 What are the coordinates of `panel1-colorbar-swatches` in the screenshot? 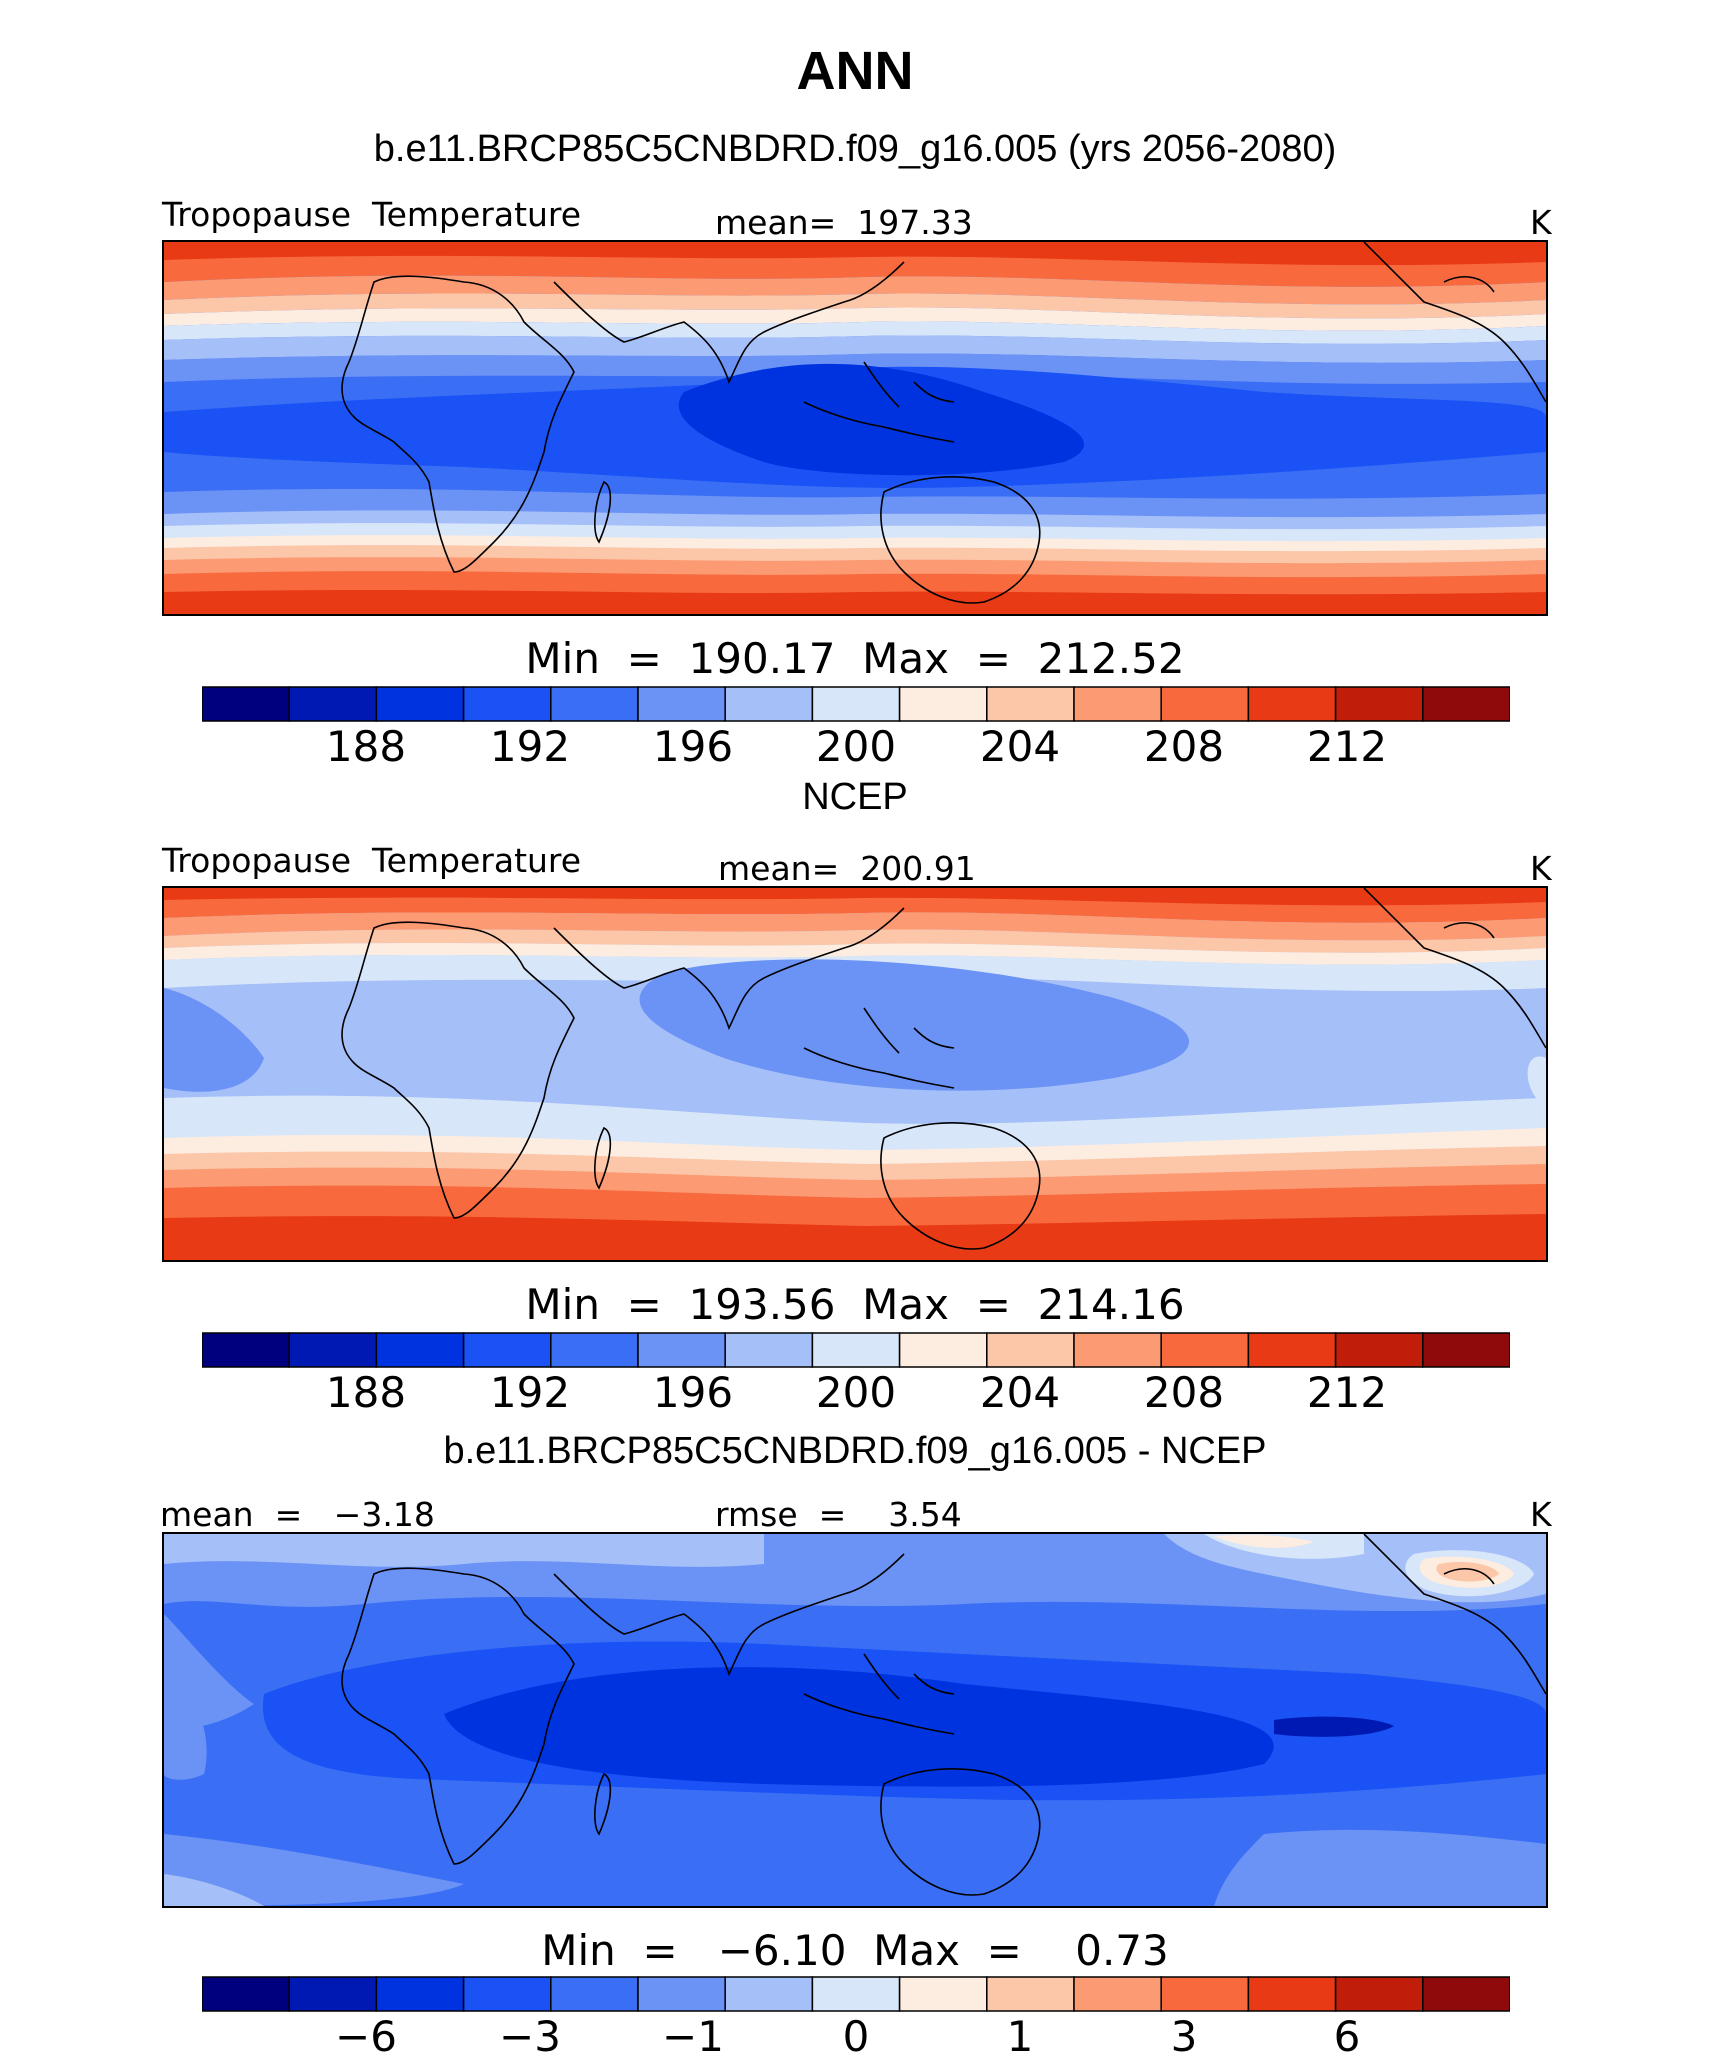 It's located at (856, 704).